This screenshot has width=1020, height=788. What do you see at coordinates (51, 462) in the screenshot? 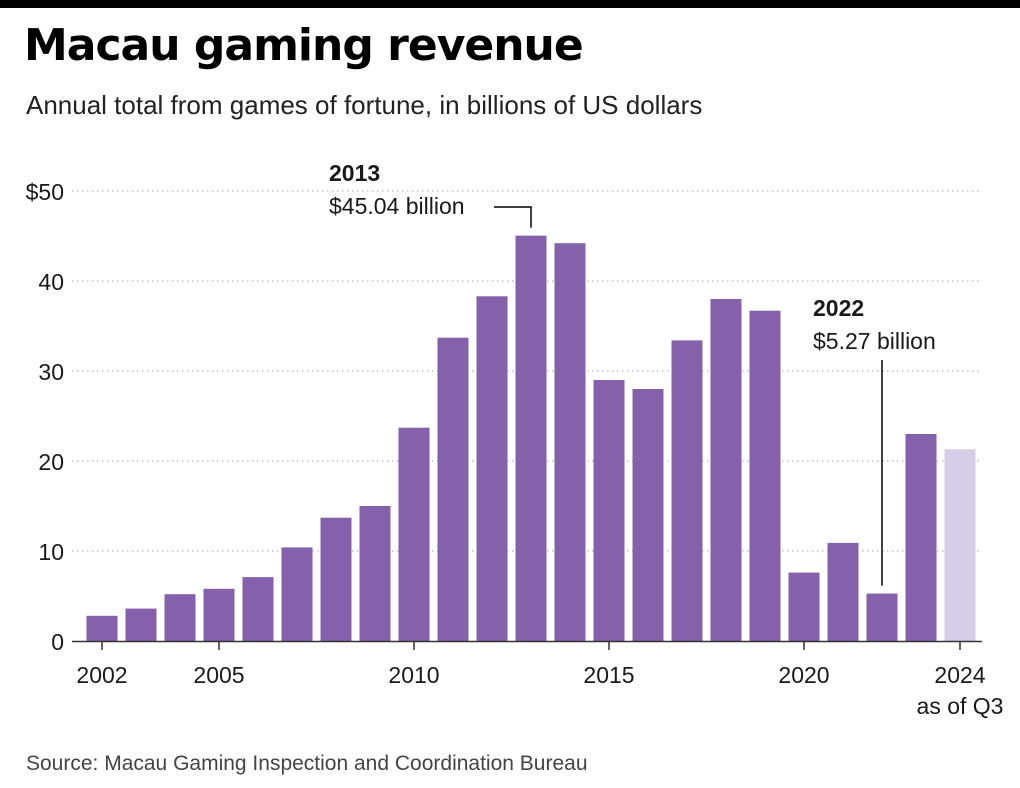
I see `y-tick-label: 20` at bounding box center [51, 462].